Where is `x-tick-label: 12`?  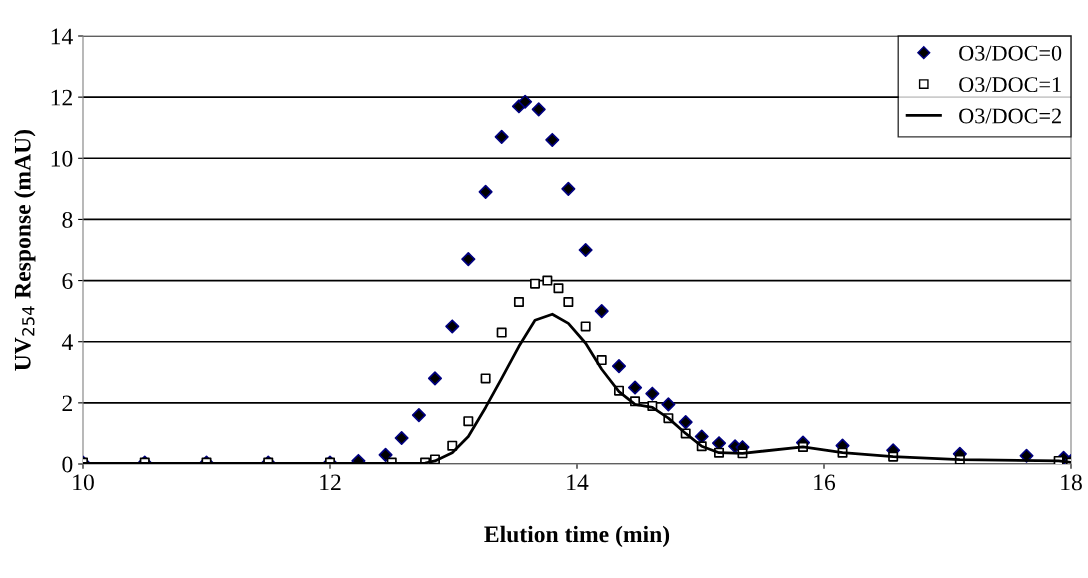 x-tick-label: 12 is located at coordinates (330, 482).